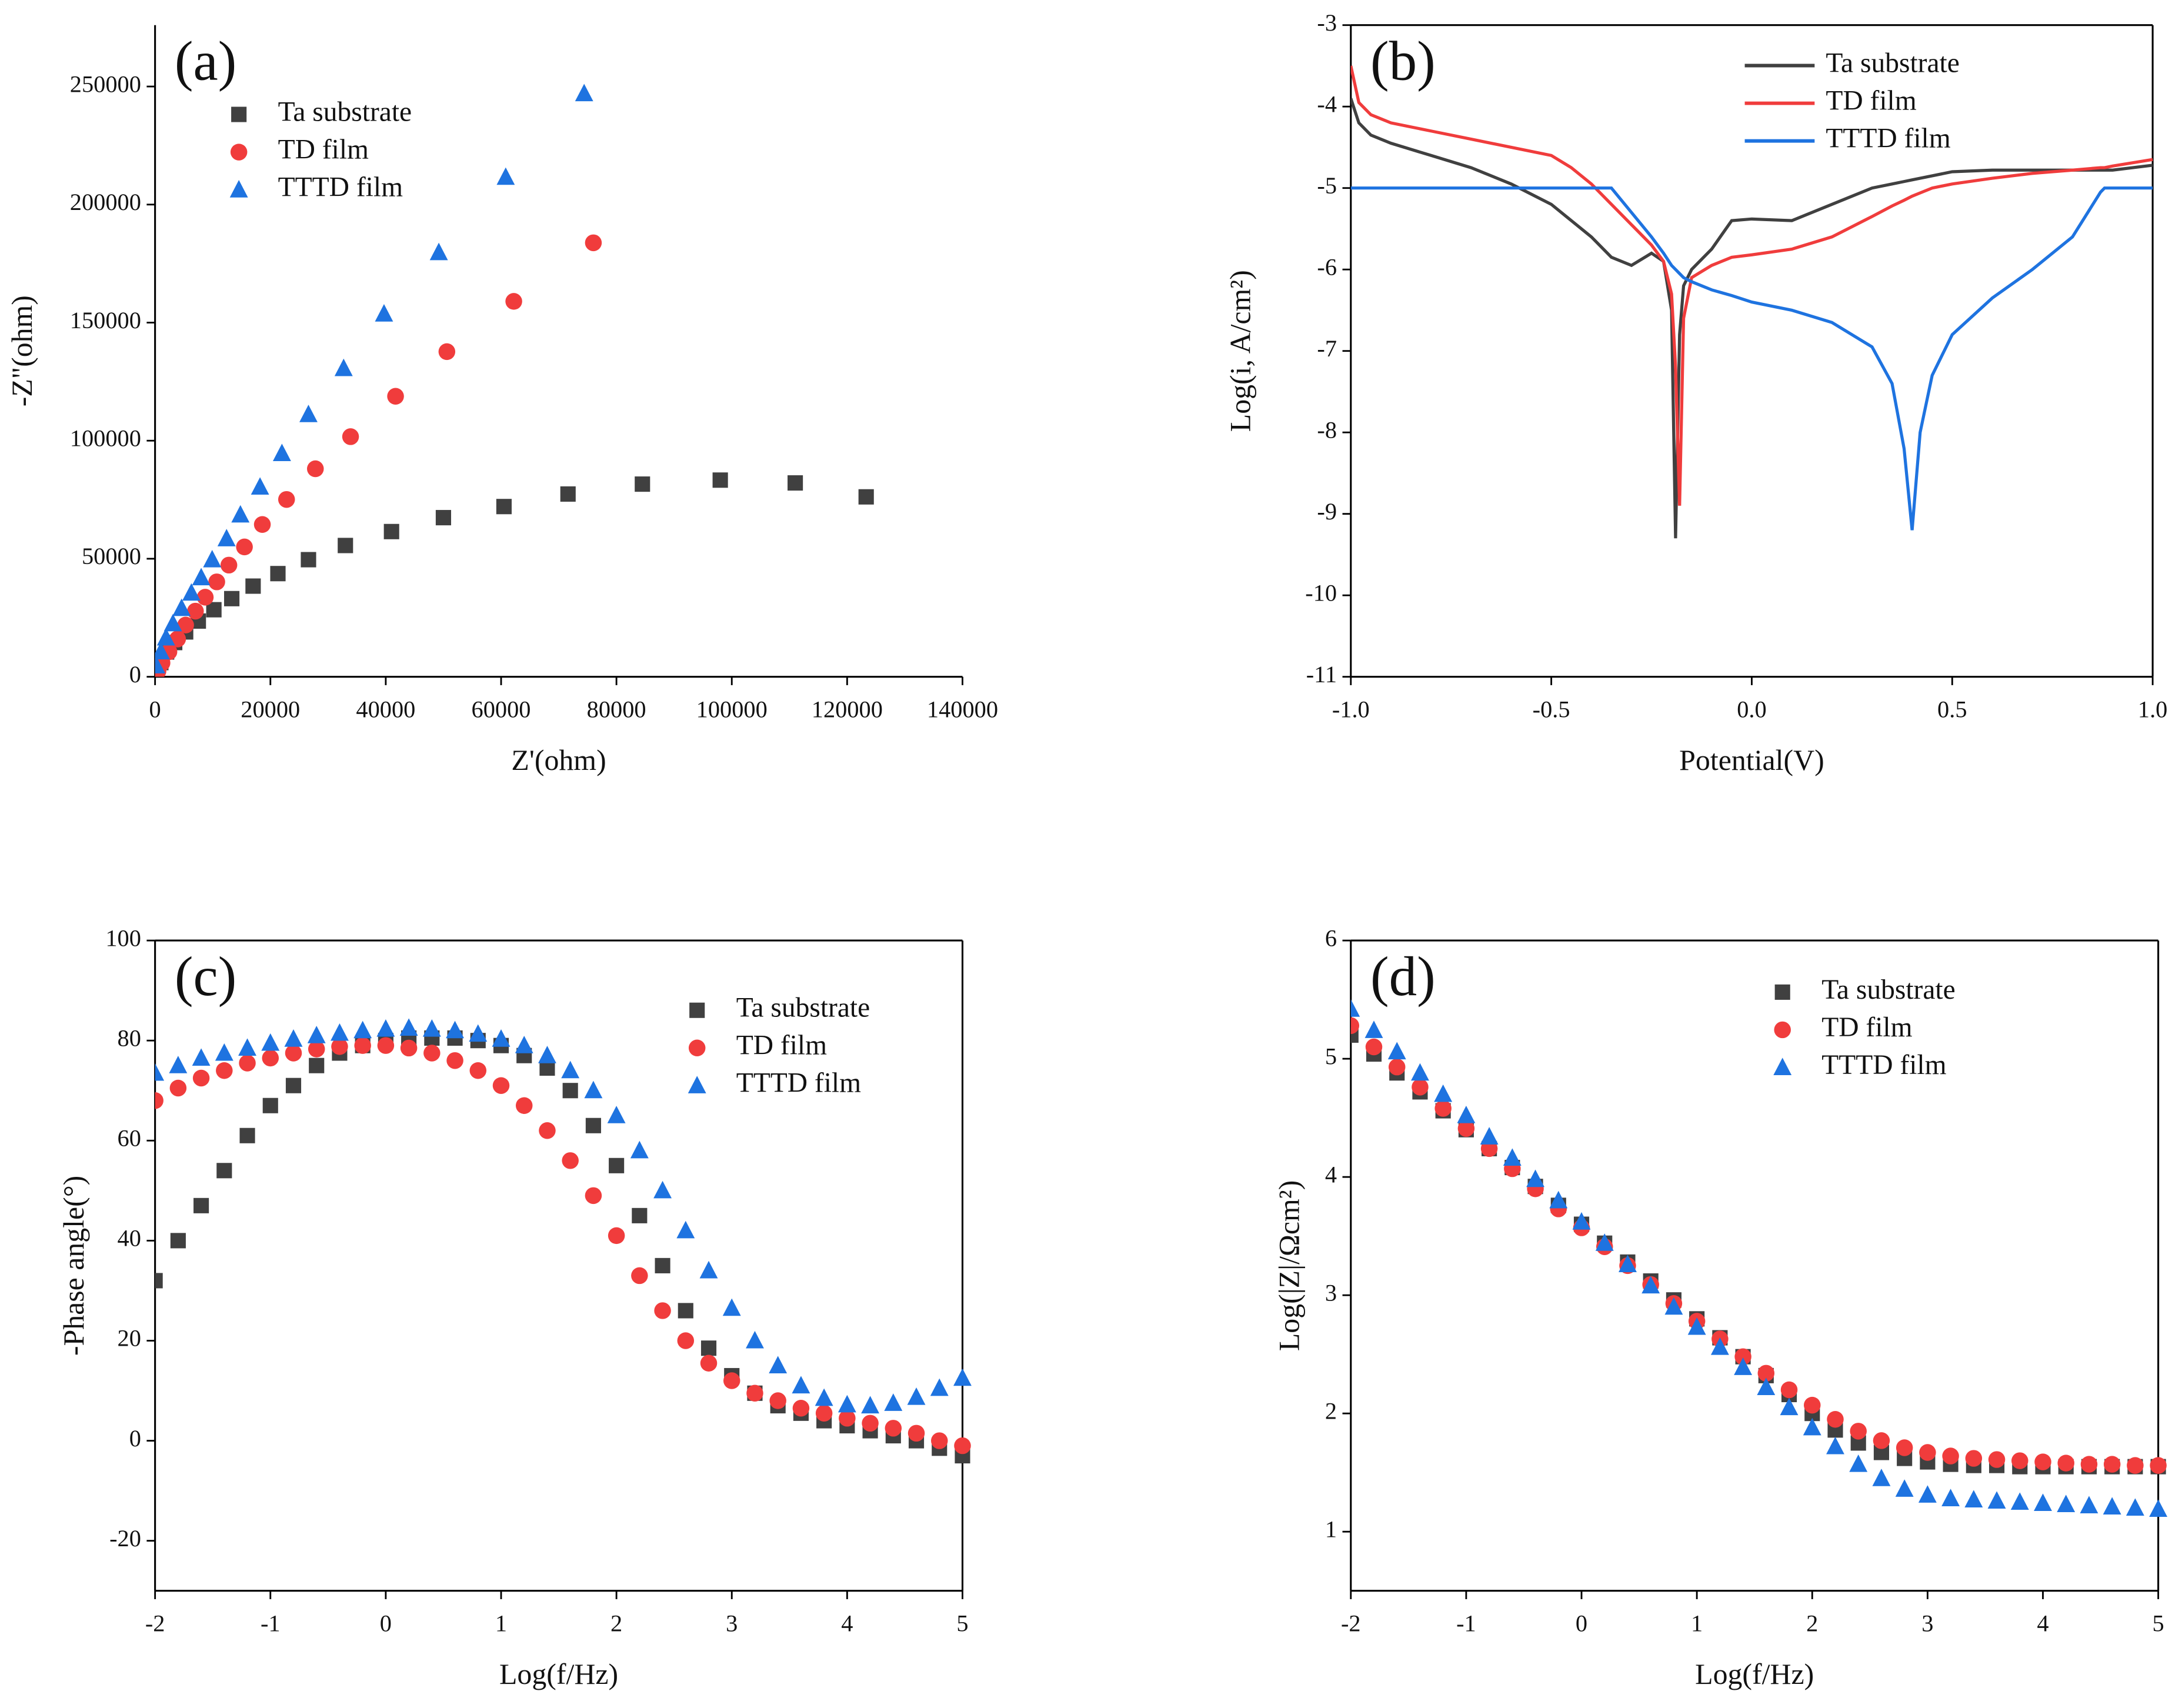  I want to click on x-tick-label: 3, so click(1927, 1623).